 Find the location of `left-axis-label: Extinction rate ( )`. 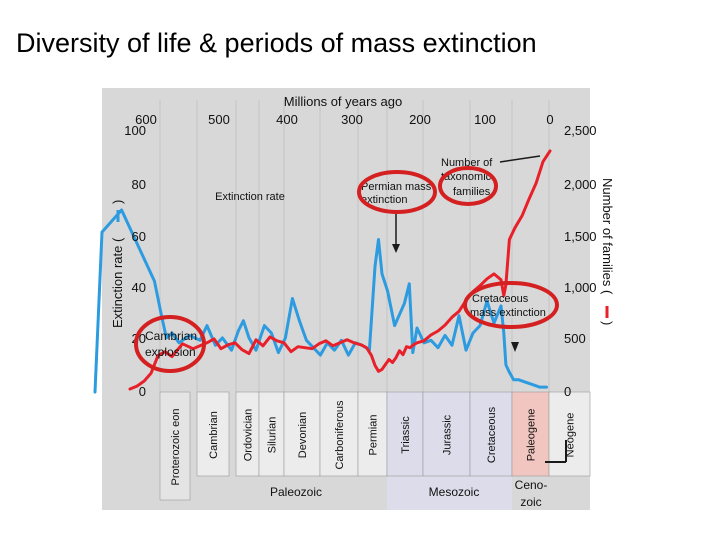

left-axis-label: Extinction rate ( ) is located at coordinates (117, 264).